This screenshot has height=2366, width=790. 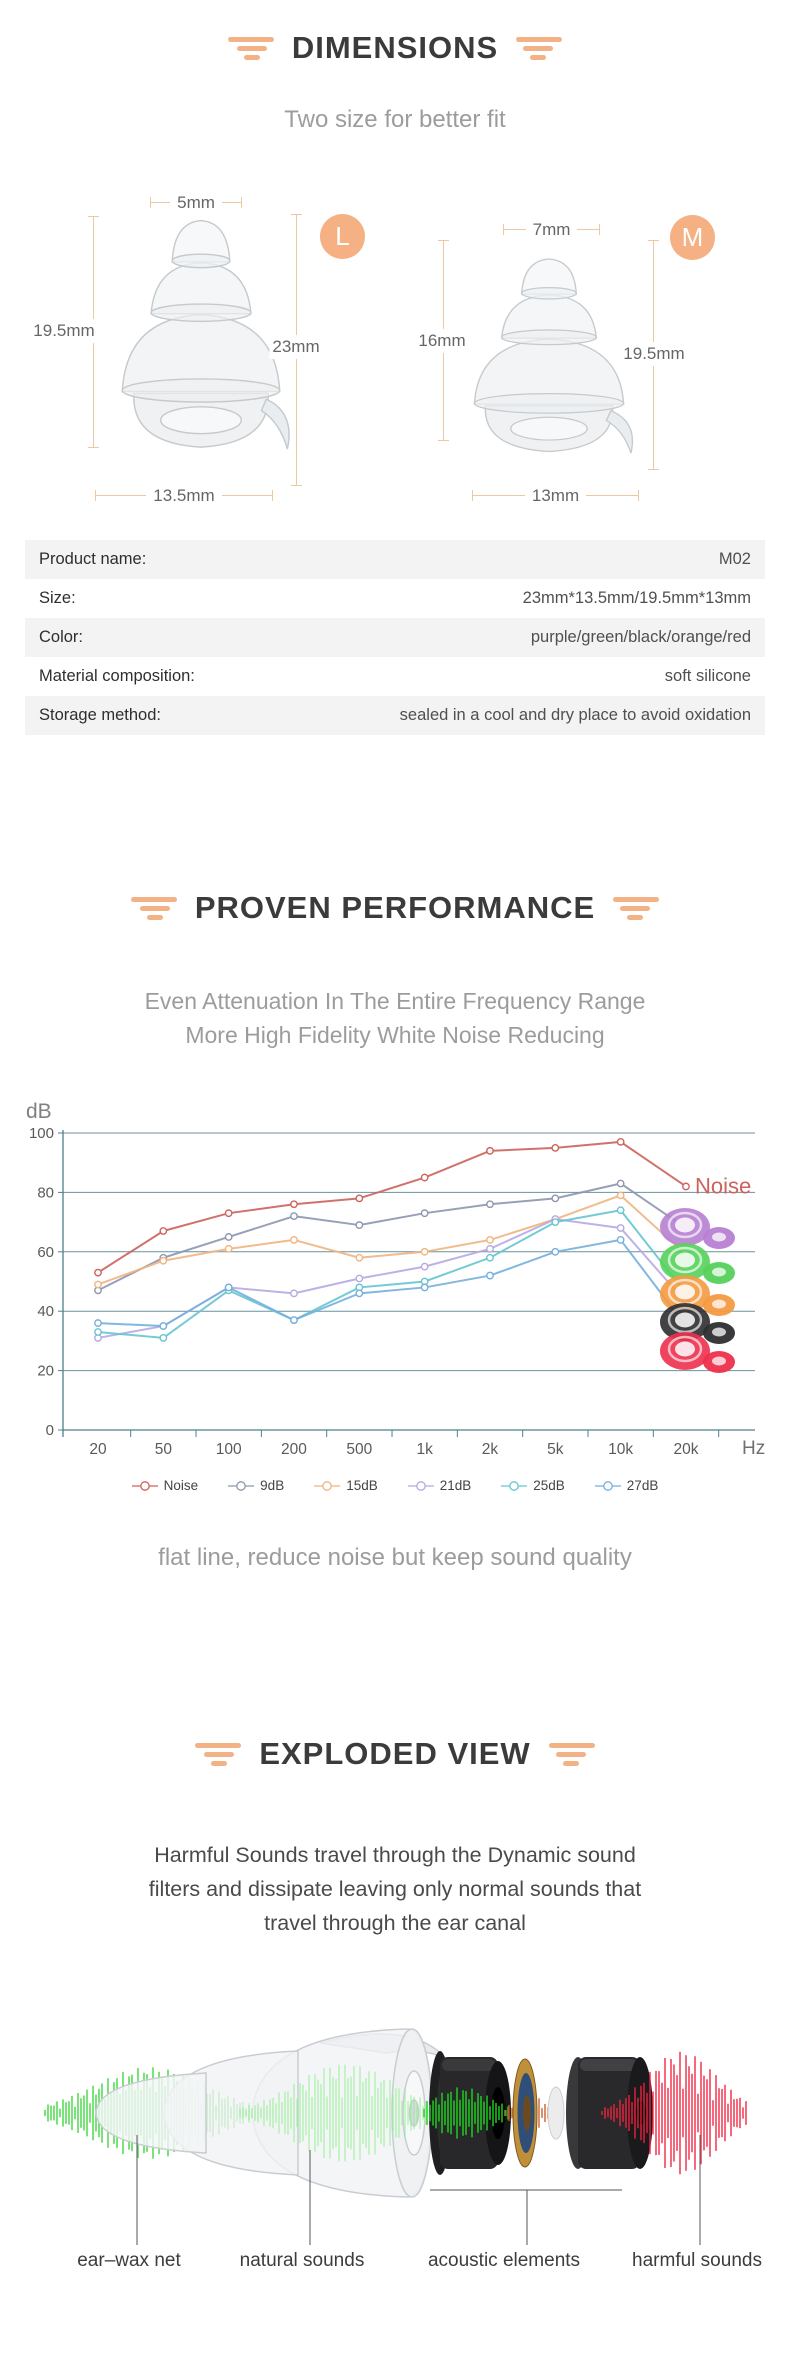 What do you see at coordinates (272, 1485) in the screenshot?
I see `legend-label: 9dB` at bounding box center [272, 1485].